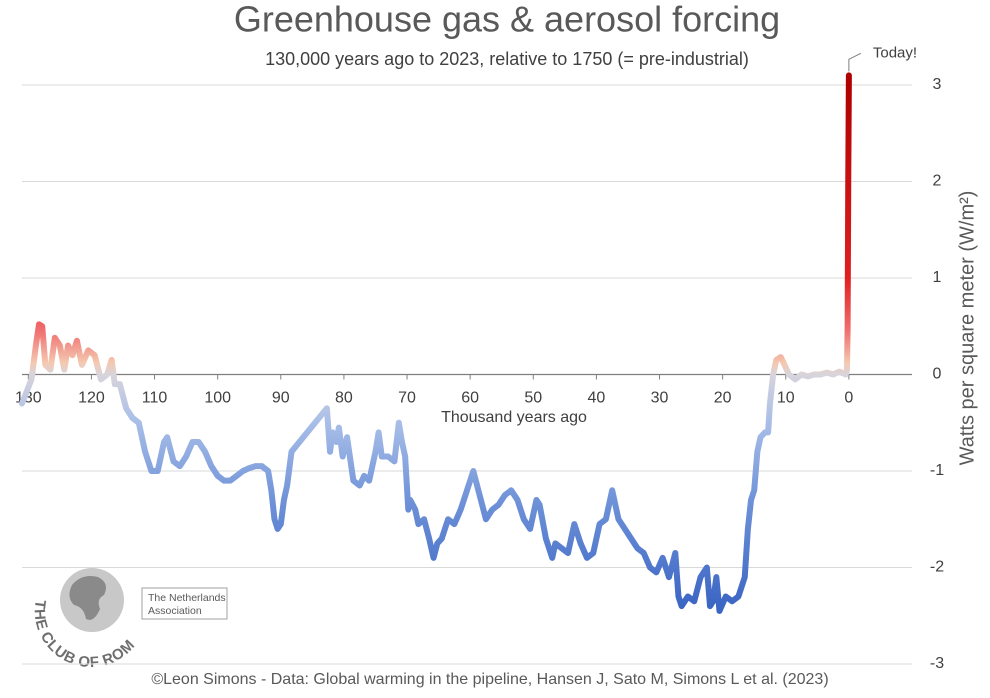 The height and width of the screenshot is (698, 990). Describe the element at coordinates (723, 398) in the screenshot. I see `x-tick-label: 20` at that location.